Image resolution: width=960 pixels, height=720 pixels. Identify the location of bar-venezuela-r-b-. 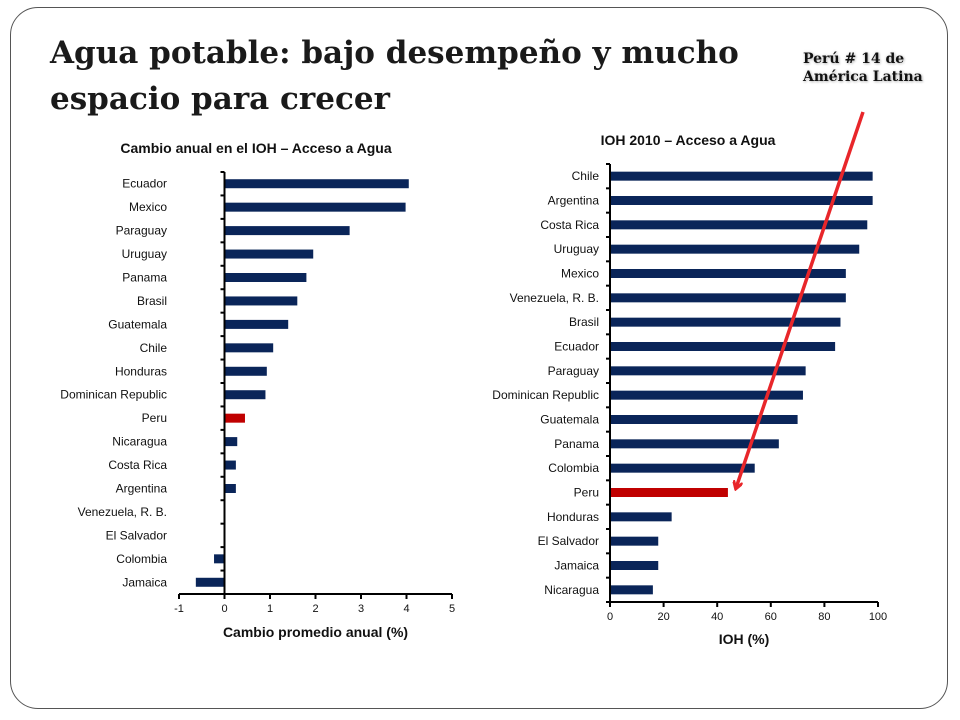
(728, 298).